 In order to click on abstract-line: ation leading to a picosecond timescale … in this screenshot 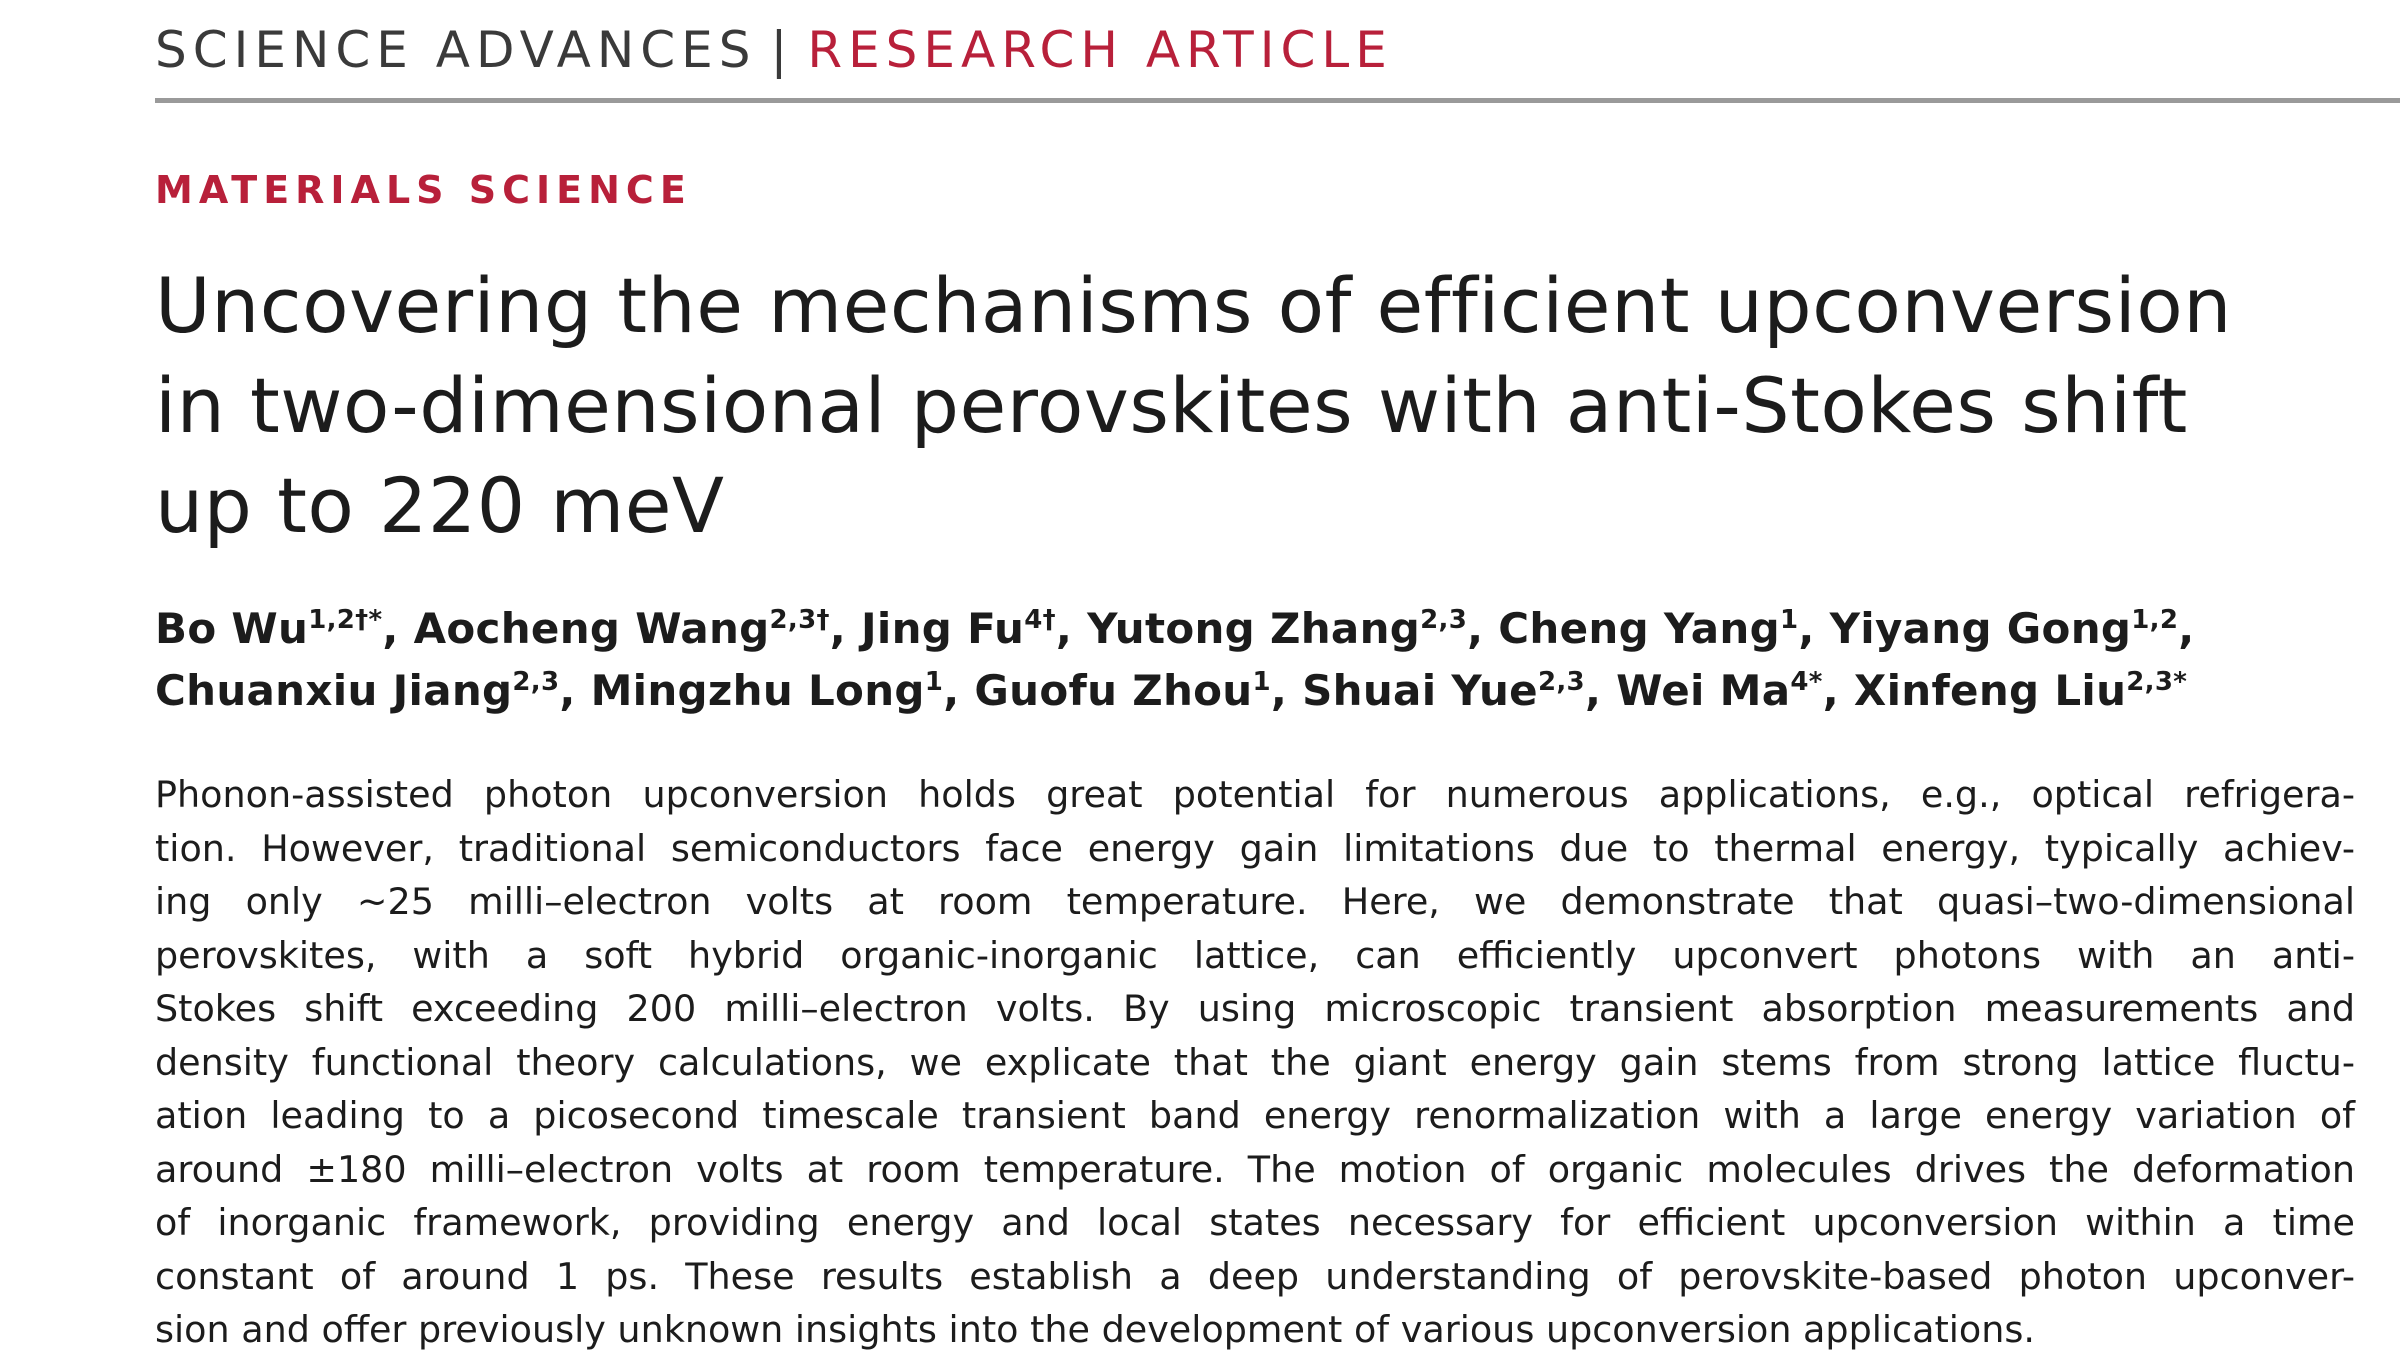, I will do `click(1255, 1115)`.